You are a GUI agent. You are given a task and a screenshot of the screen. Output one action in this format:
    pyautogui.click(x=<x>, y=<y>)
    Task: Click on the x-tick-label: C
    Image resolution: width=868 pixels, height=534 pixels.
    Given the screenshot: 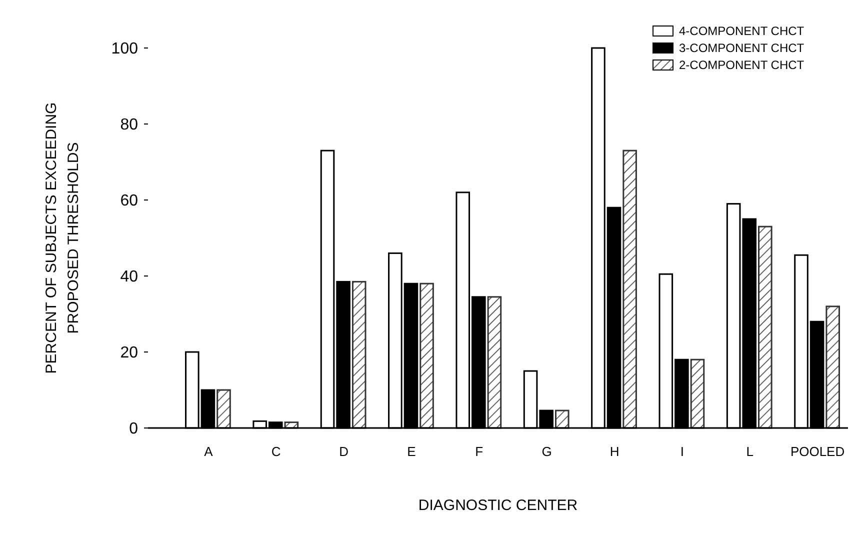 What is the action you would take?
    pyautogui.click(x=276, y=451)
    